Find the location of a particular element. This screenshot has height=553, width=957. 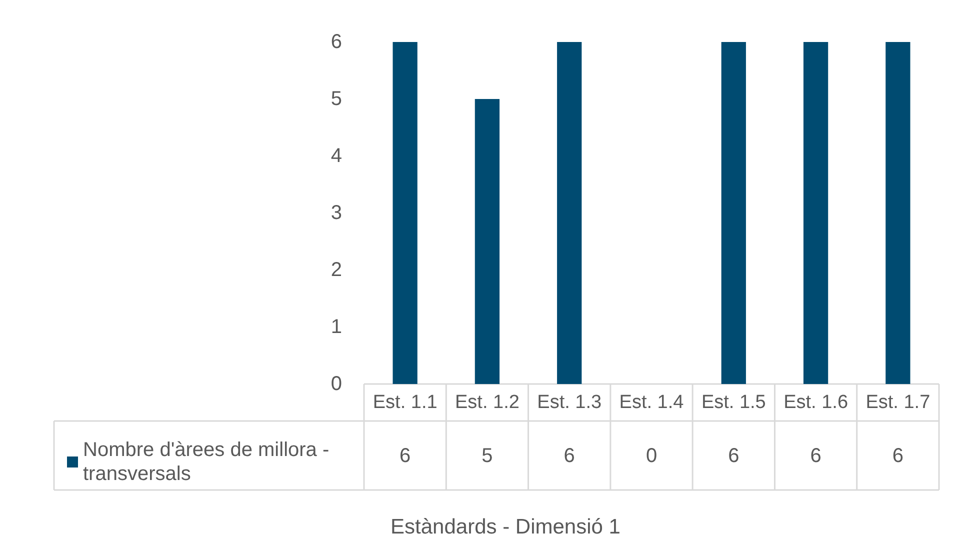

y-tick-label: 0 is located at coordinates (336, 384).